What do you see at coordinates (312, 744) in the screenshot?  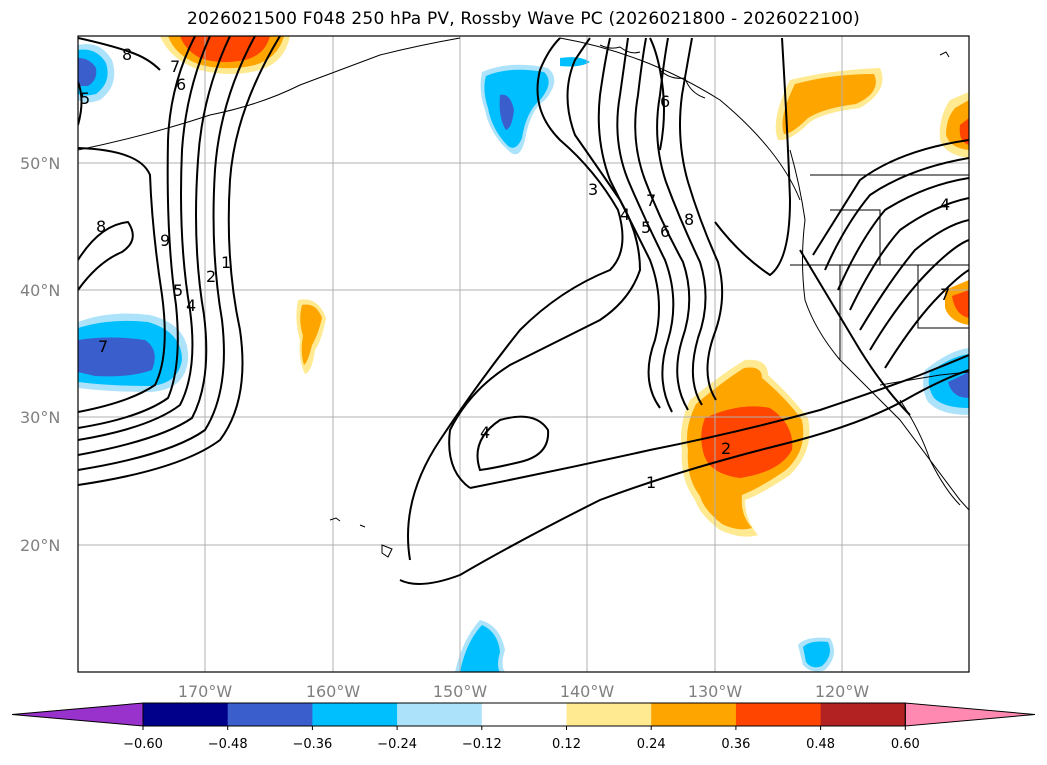 I see `colorbar-tick-label: −0.36` at bounding box center [312, 744].